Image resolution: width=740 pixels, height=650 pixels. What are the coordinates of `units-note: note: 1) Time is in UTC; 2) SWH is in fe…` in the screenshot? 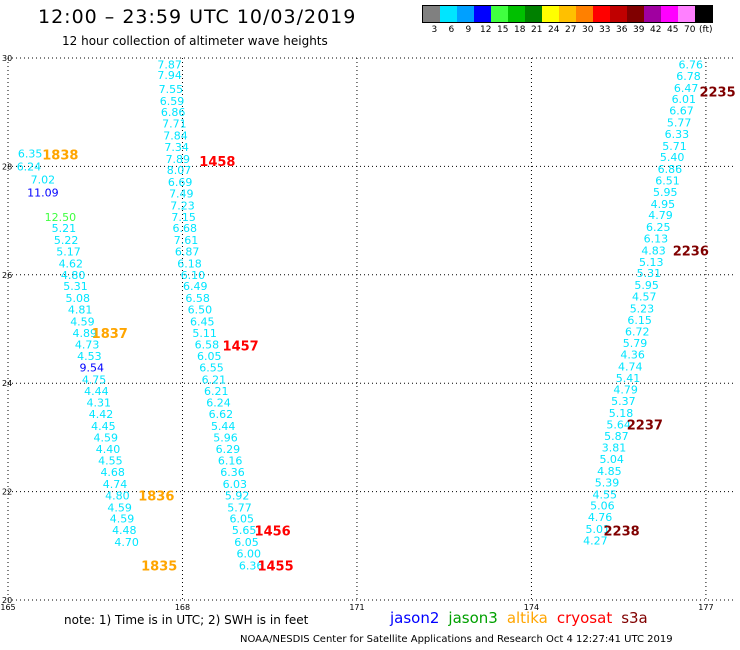 It's located at (186, 620).